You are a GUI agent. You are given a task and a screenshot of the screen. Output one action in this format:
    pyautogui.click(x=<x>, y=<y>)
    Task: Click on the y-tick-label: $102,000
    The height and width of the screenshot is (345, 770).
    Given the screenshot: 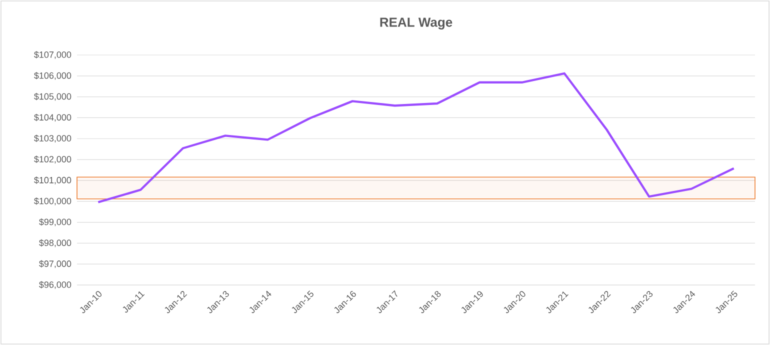 What is the action you would take?
    pyautogui.click(x=53, y=160)
    